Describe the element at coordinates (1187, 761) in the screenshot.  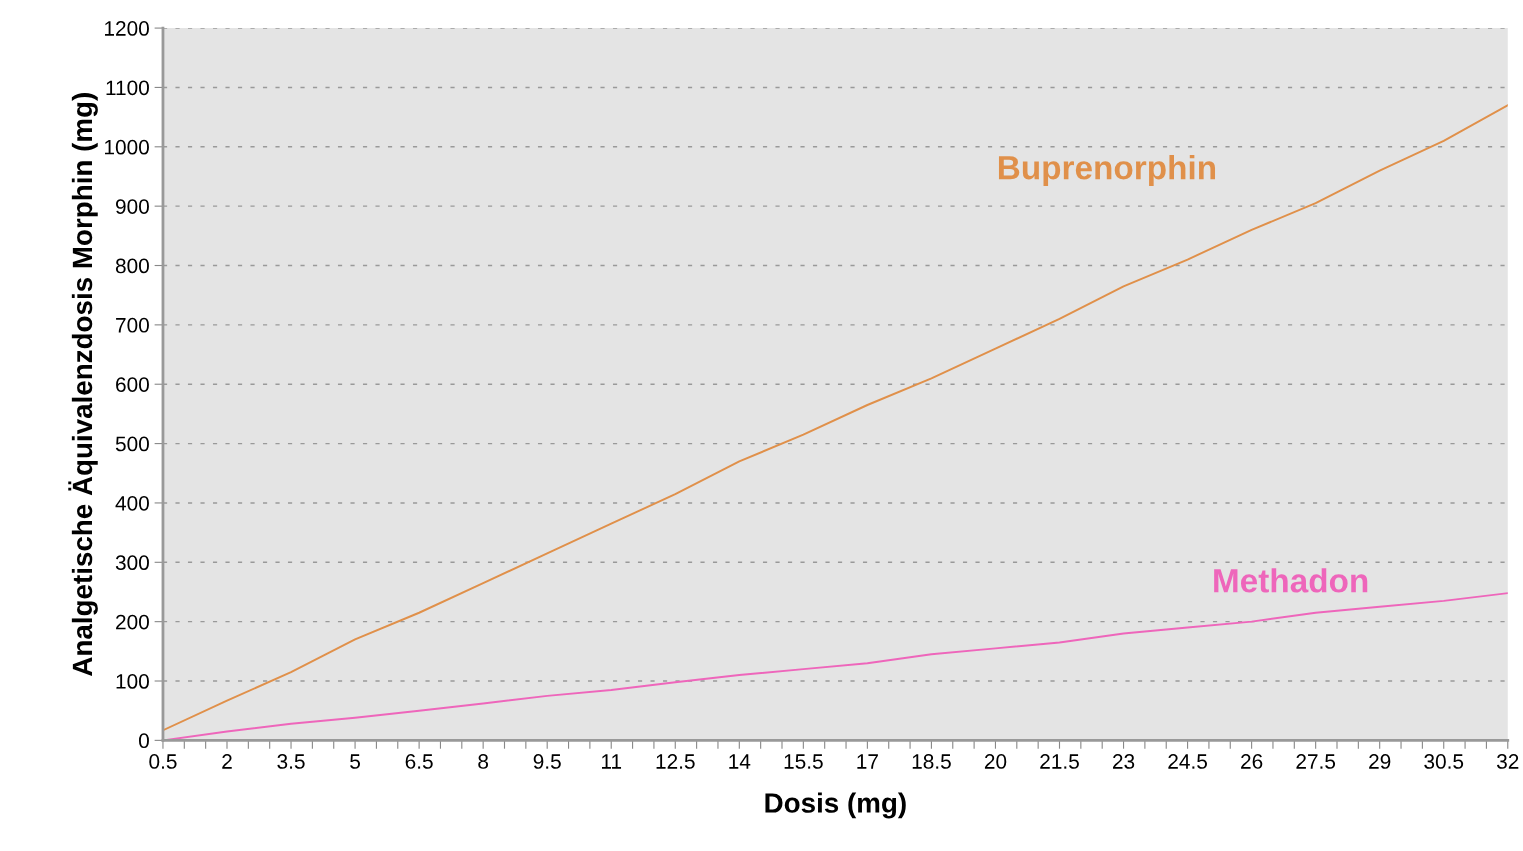
I see `x-tick-label: 24.5` at that location.